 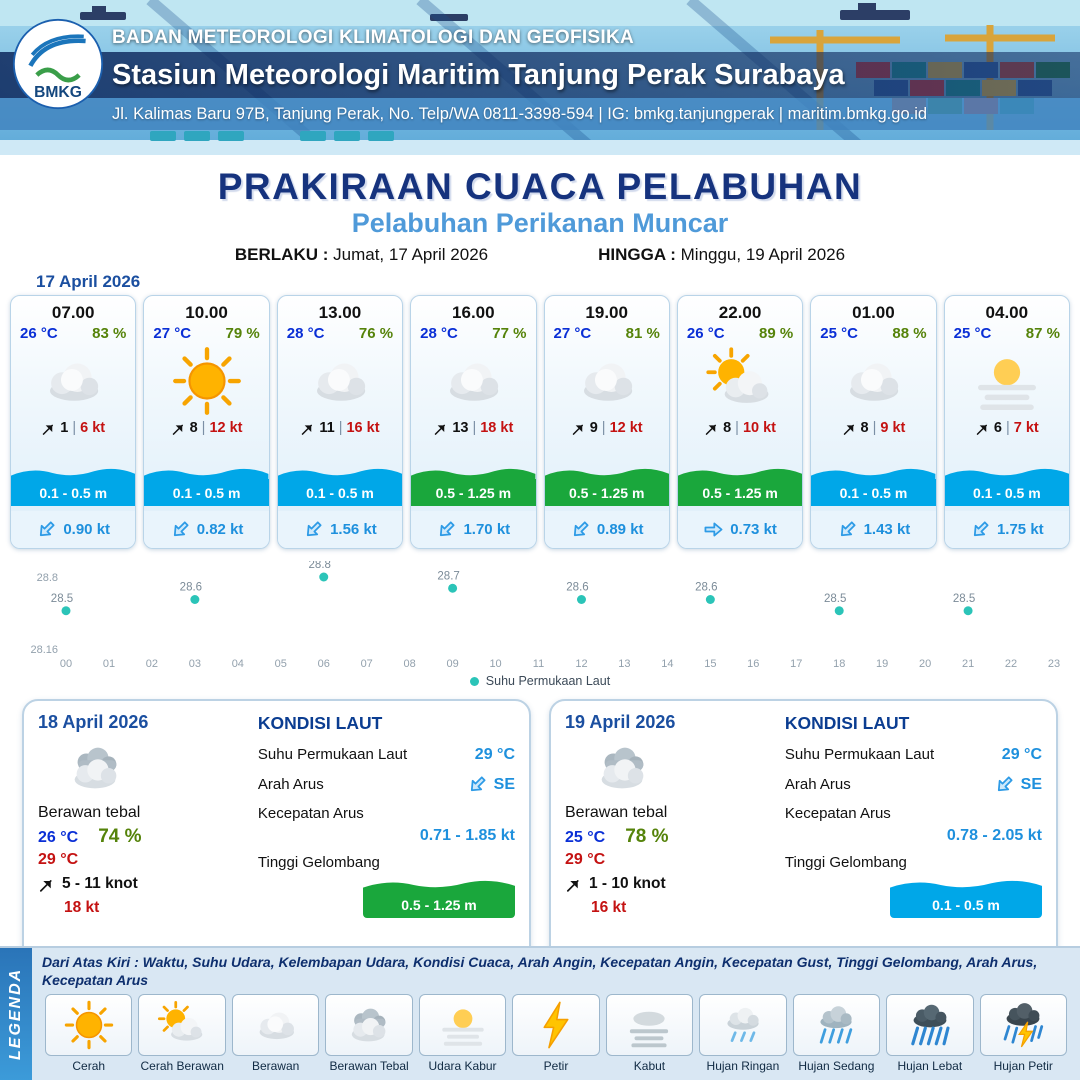 What do you see at coordinates (585, 837) in the screenshot?
I see `min-temperature: 25 °C` at bounding box center [585, 837].